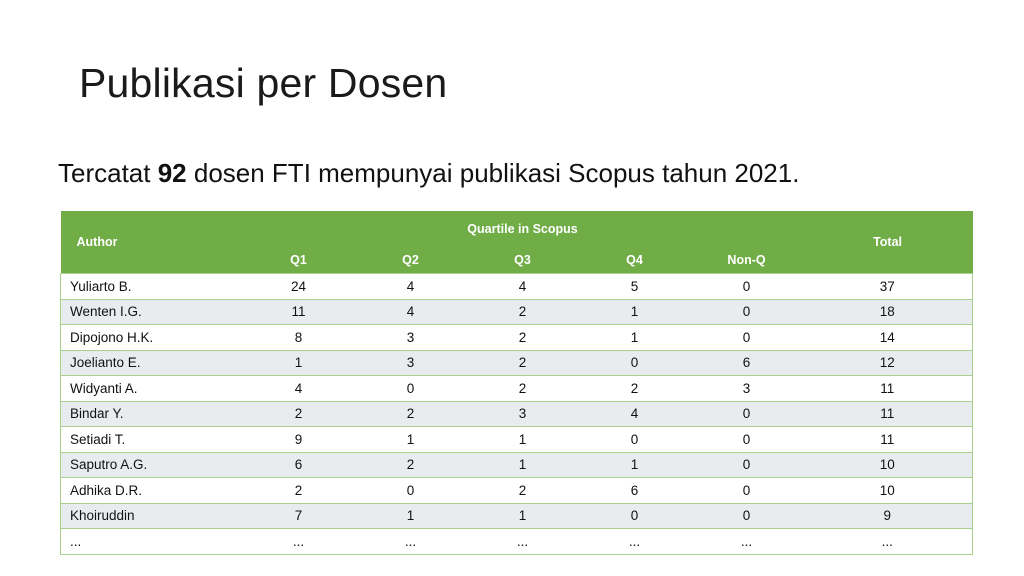 The height and width of the screenshot is (576, 1024). I want to click on header-row-quartiles: Q1 Q2 Q3 Q4 Non-Q, so click(517, 260).